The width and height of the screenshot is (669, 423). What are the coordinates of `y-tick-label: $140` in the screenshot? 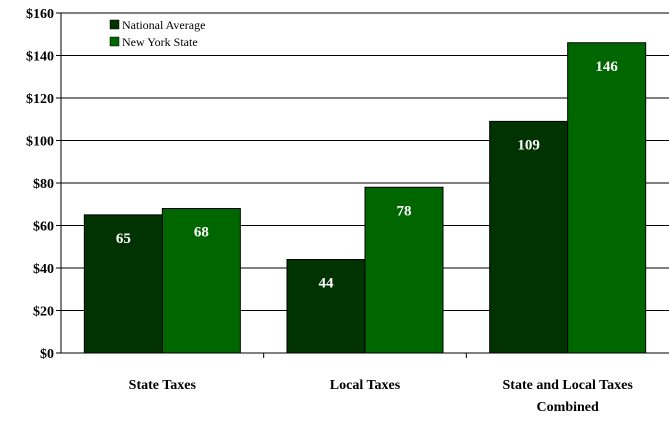 It's located at (40, 57).